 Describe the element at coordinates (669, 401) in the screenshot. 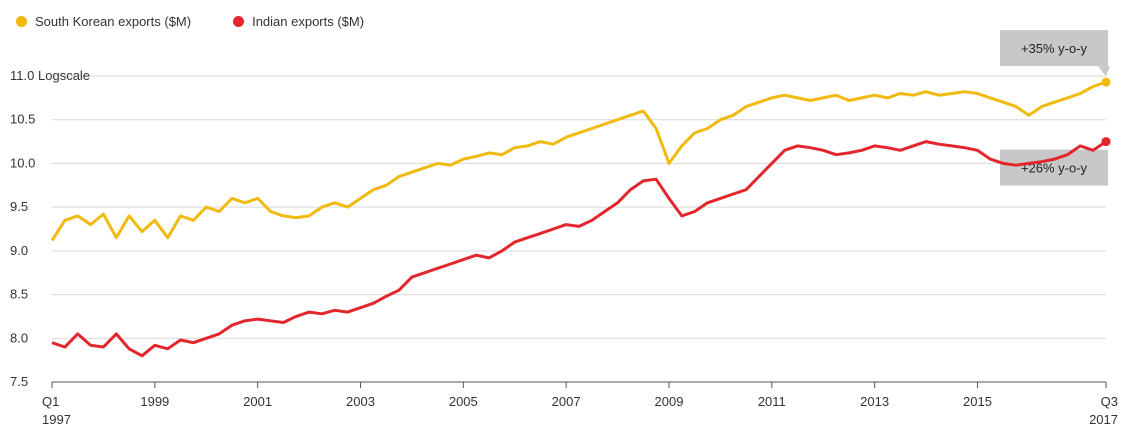

I see `x-tick-label: 2009` at that location.